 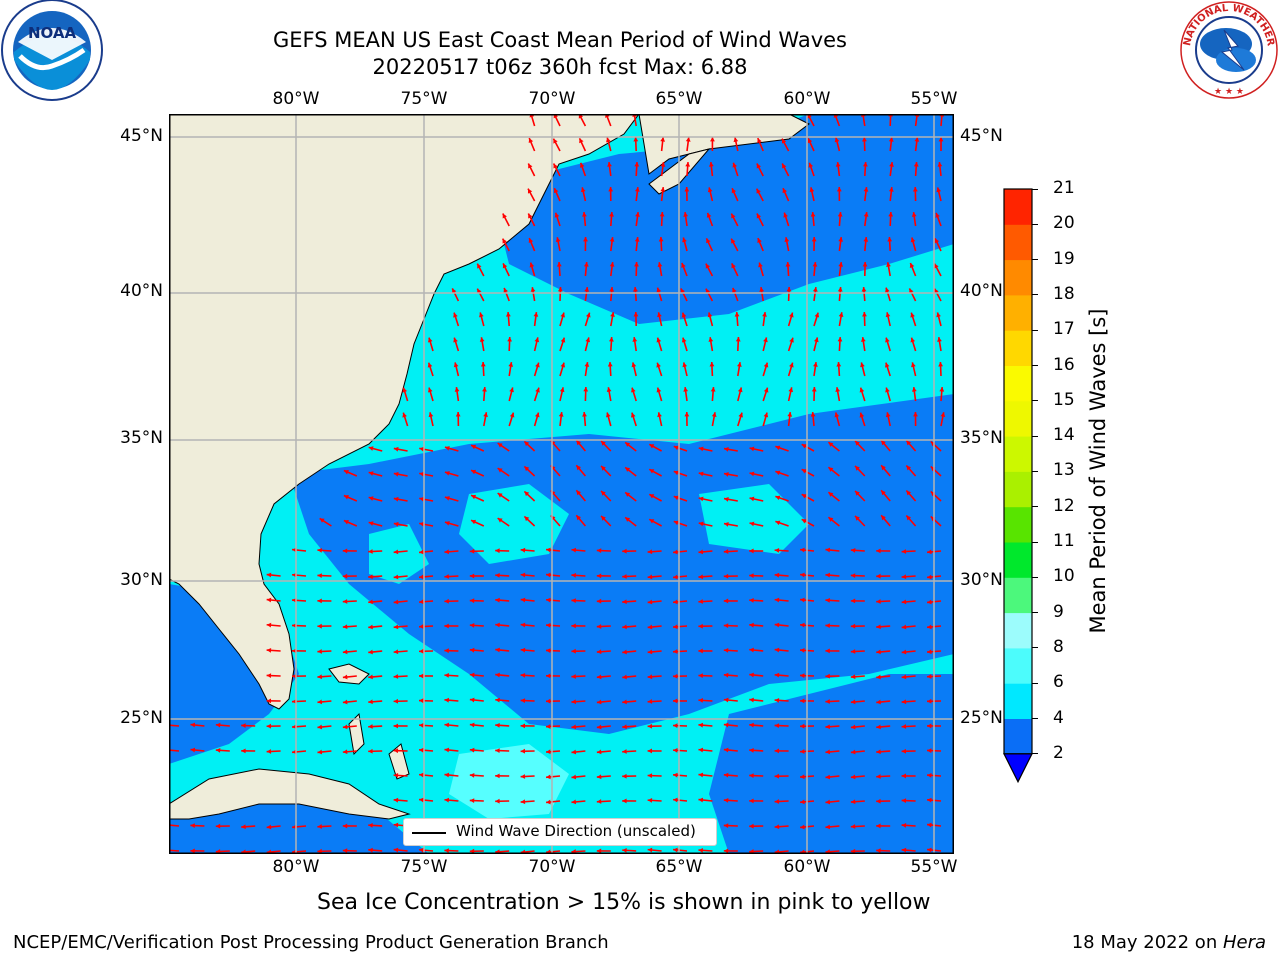 What do you see at coordinates (807, 867) in the screenshot?
I see `lon-label-bottom: 60°W` at bounding box center [807, 867].